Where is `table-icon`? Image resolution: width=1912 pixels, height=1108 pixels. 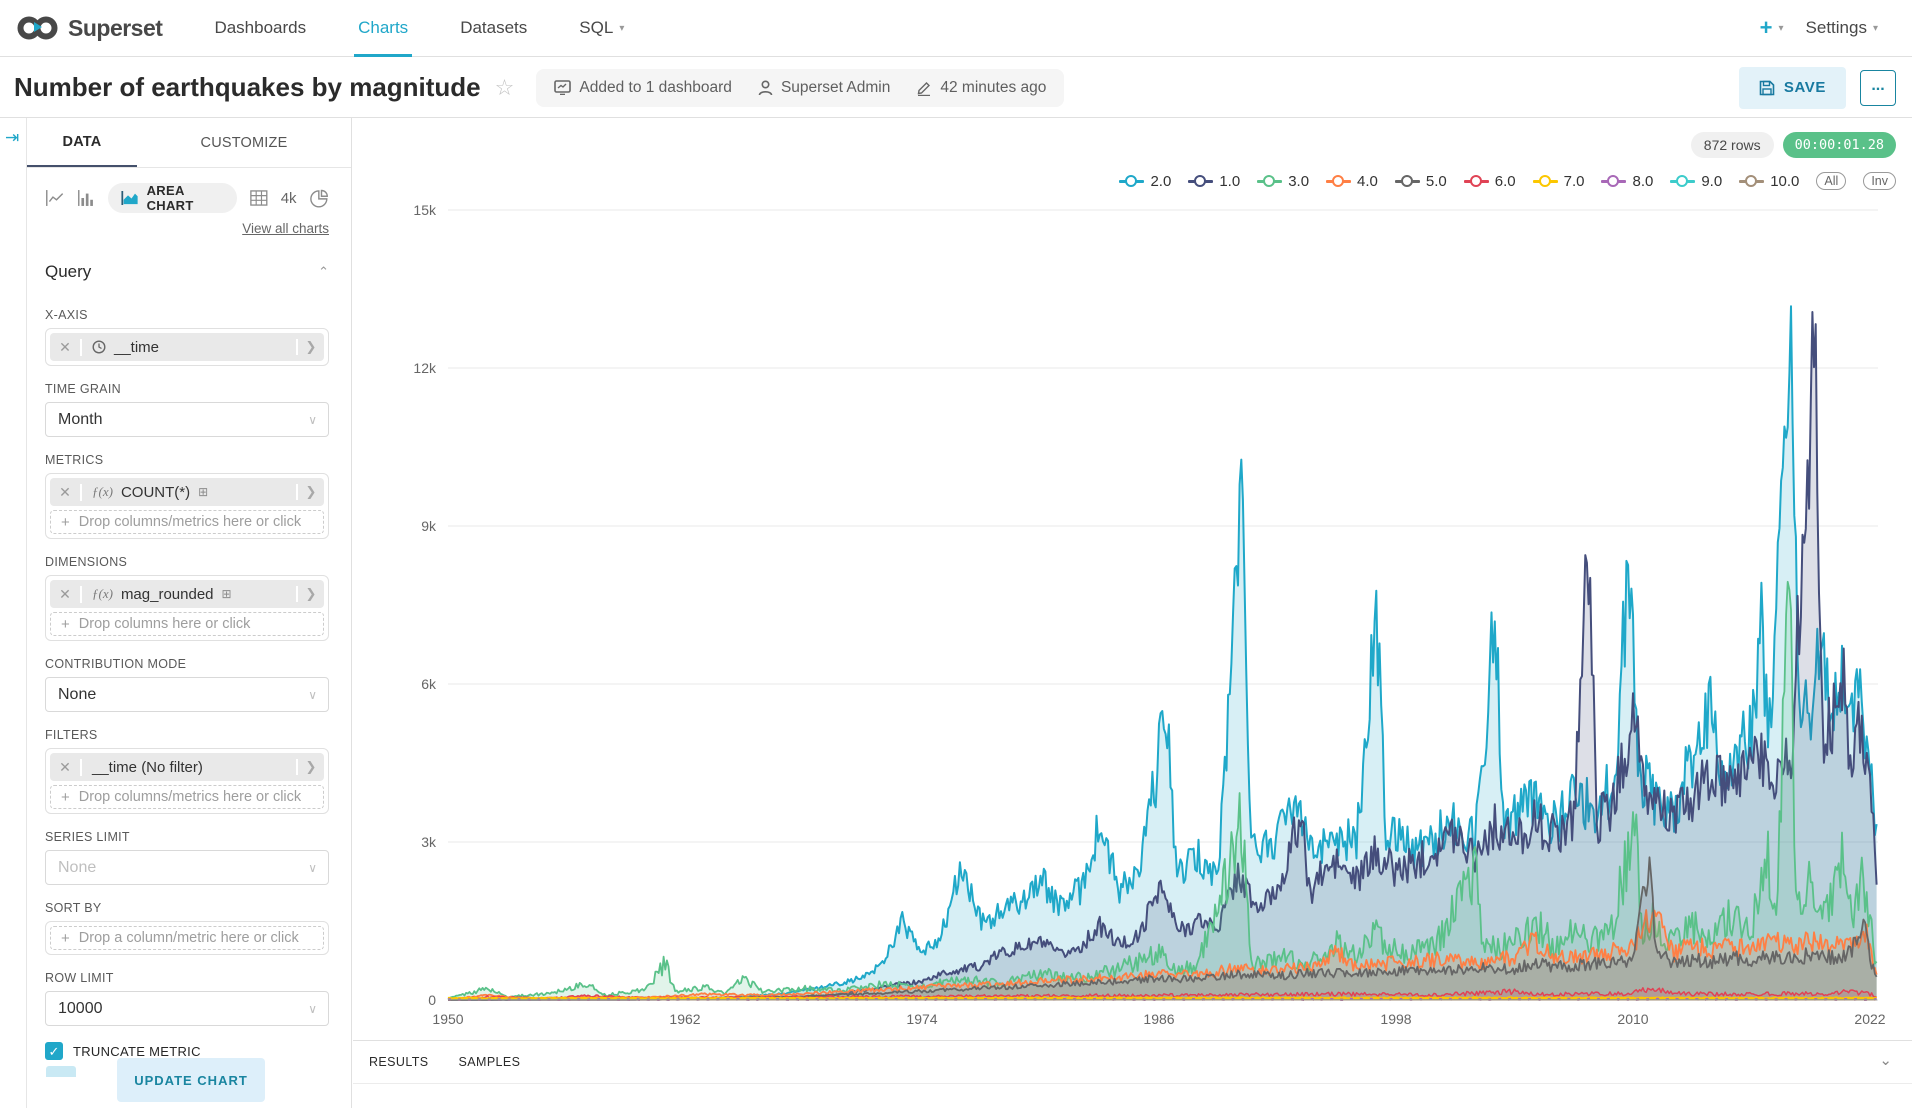 table-icon is located at coordinates (259, 198).